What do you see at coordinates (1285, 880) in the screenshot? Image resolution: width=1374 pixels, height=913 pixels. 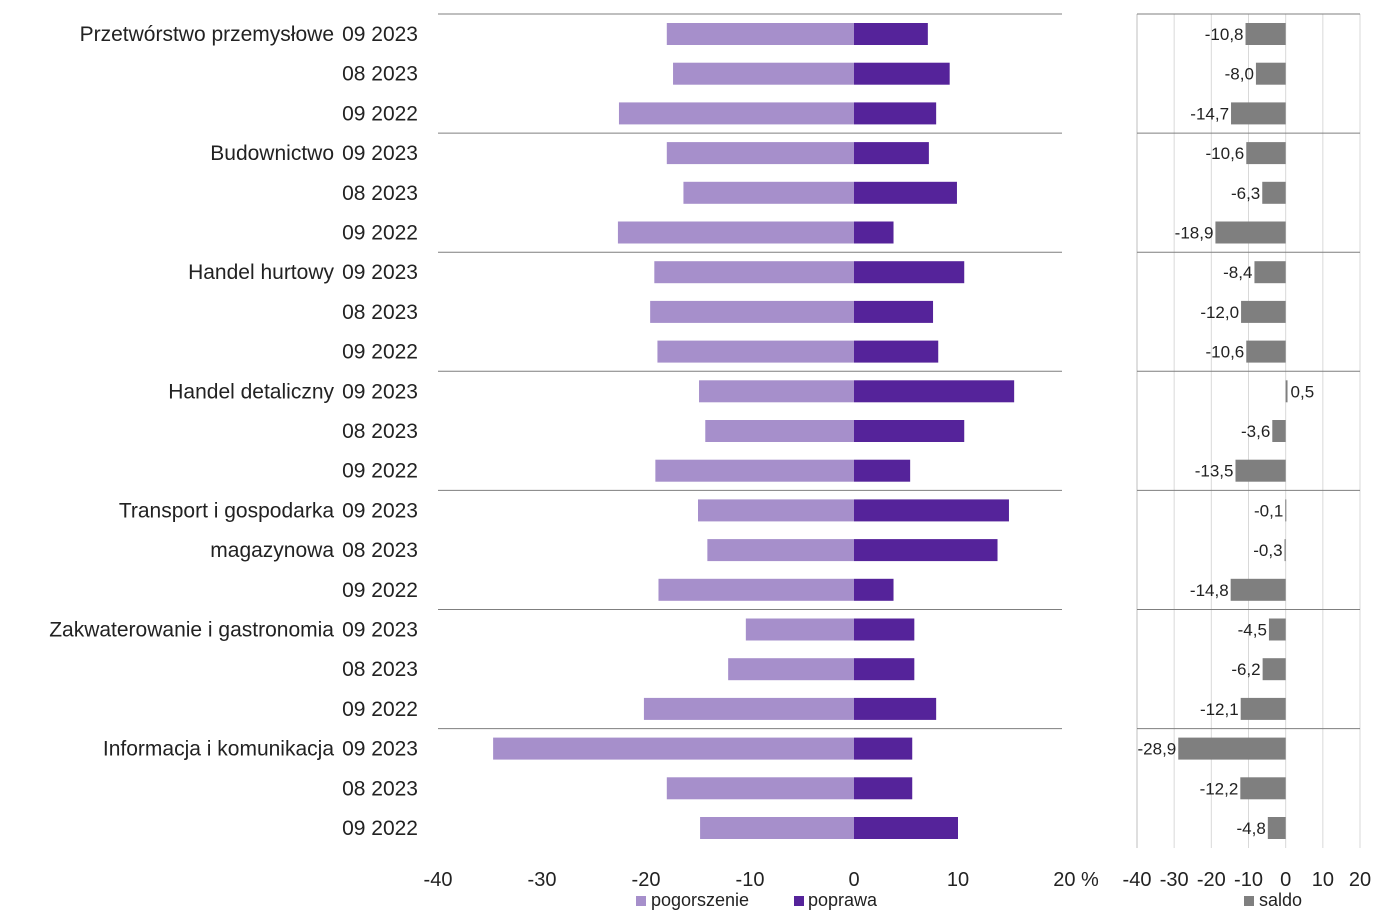 I see `right-x-tick-label: 0` at bounding box center [1285, 880].